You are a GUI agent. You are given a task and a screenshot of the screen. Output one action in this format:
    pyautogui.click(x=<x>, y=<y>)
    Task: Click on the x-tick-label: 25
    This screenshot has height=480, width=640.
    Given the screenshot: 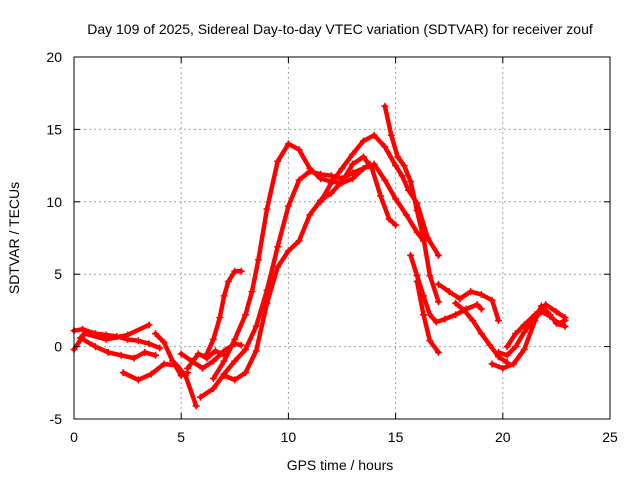 What is the action you would take?
    pyautogui.click(x=610, y=437)
    